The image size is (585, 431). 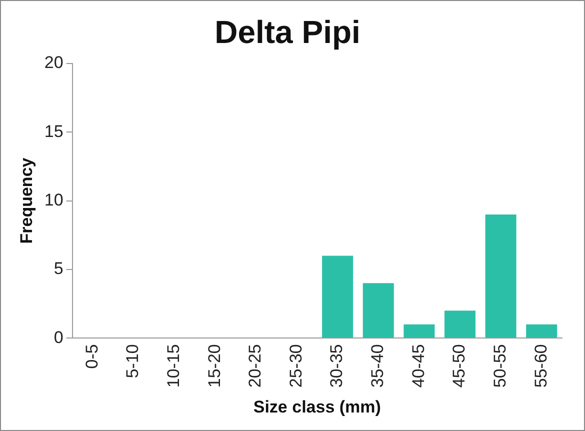 What do you see at coordinates (418, 366) in the screenshot?
I see `x-tick-label: 40-45` at bounding box center [418, 366].